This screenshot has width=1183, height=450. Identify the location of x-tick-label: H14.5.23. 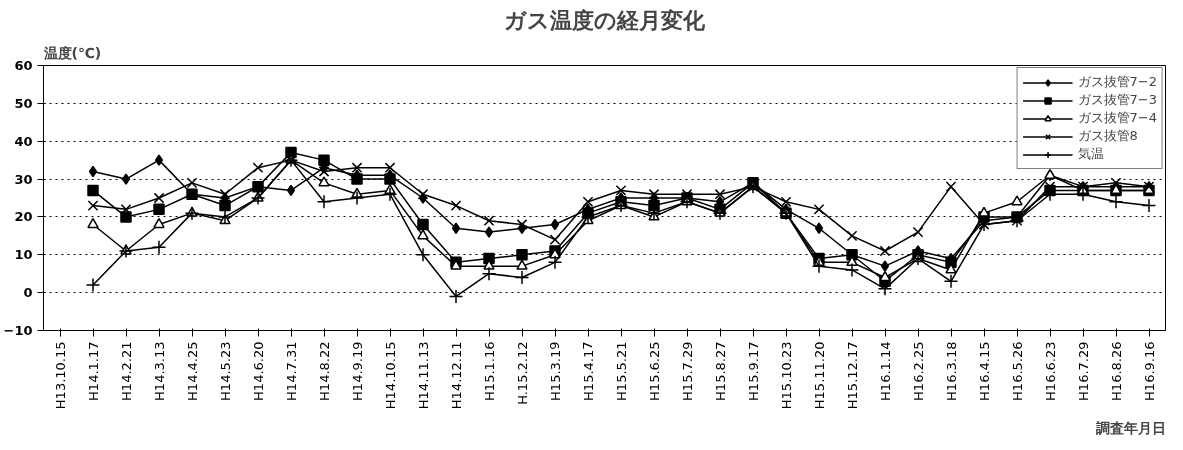
(225, 371).